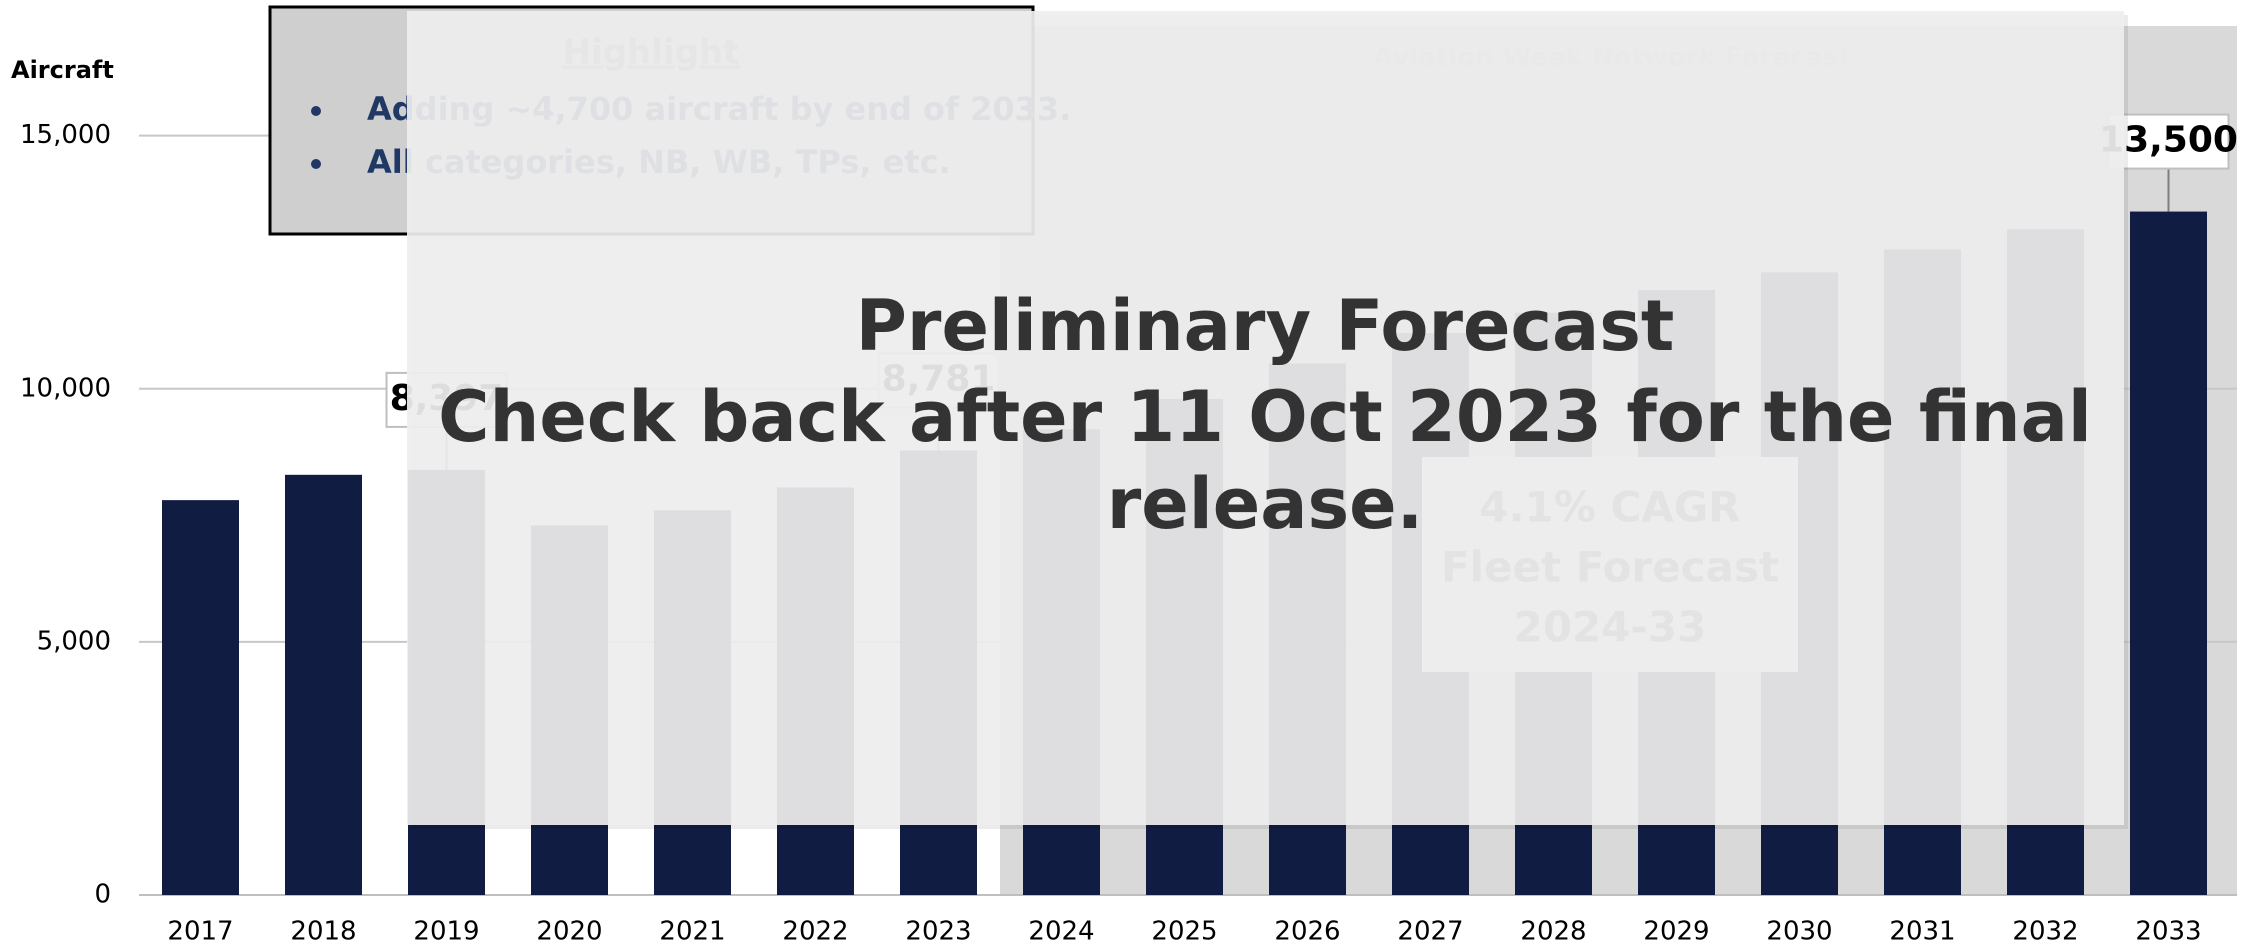 The width and height of the screenshot is (2241, 948). I want to click on y-tick-label: 0, so click(102, 895).